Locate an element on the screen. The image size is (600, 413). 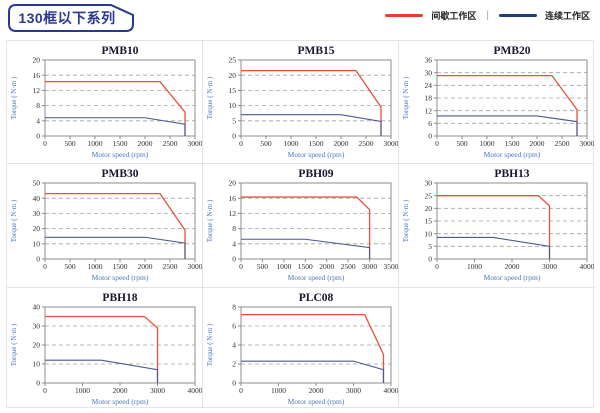
legend: 间歇工作区 | 连续工作区 is located at coordinates (487, 15).